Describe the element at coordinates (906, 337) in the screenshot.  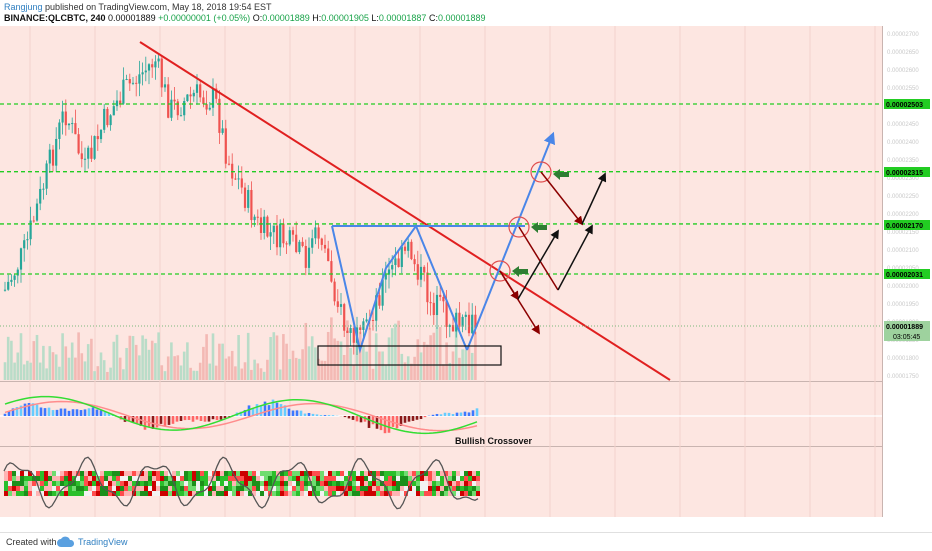
I see `countdown-text: 03:05:45` at that location.